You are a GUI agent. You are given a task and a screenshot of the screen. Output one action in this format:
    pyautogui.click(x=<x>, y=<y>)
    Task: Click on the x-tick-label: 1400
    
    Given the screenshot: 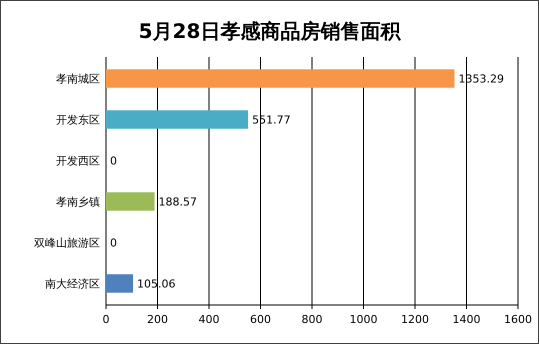 What is the action you would take?
    pyautogui.click(x=466, y=319)
    